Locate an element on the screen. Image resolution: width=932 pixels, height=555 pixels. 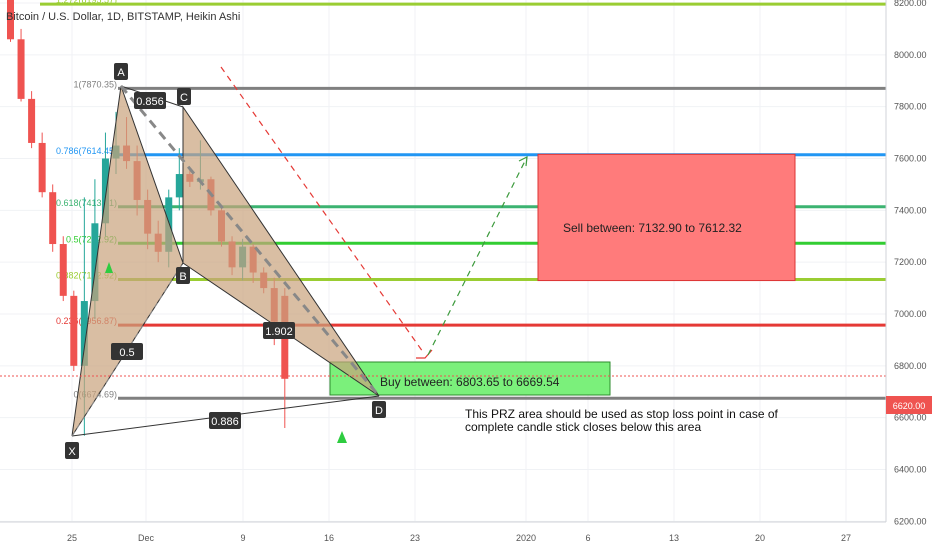
buy-signal-arrow is located at coordinates (342, 437).